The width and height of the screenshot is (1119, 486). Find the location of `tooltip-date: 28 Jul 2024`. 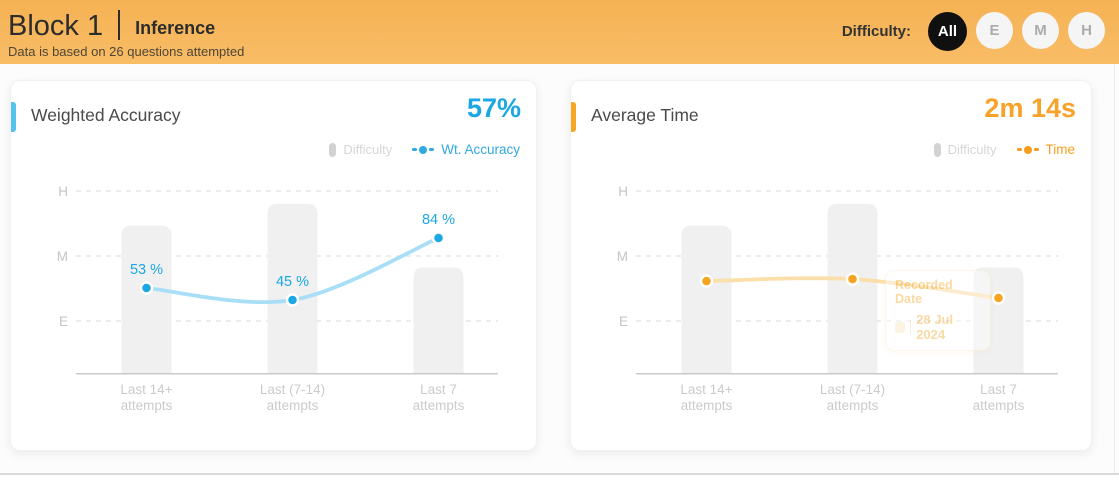

tooltip-date: 28 Jul 2024 is located at coordinates (935, 327).